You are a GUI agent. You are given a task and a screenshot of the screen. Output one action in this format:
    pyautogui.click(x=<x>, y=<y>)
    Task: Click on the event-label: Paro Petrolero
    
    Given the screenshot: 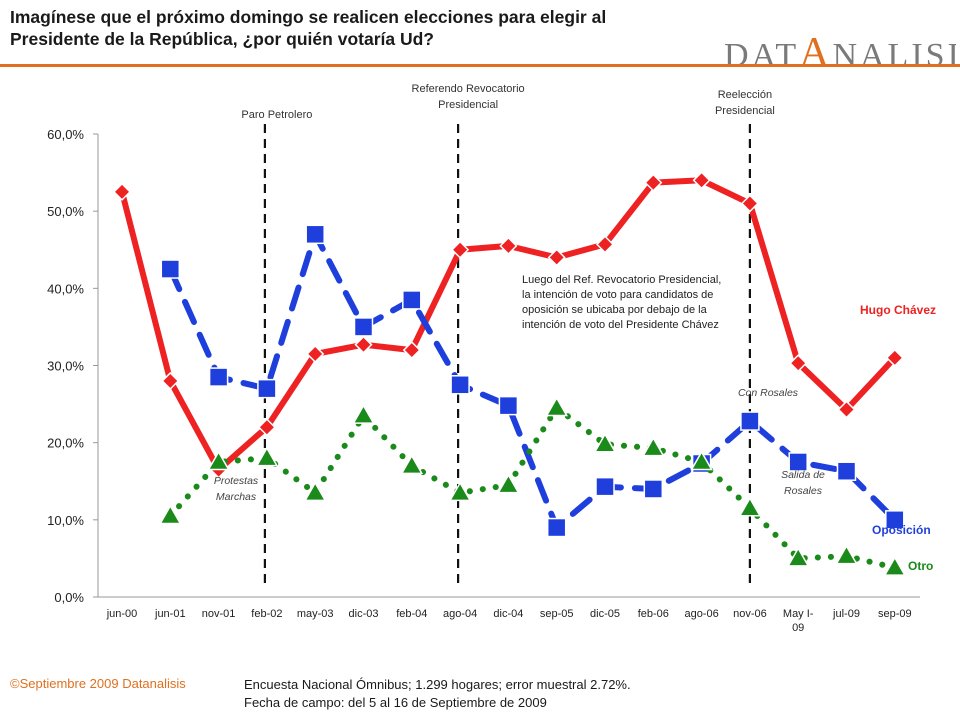 What is the action you would take?
    pyautogui.click(x=276, y=115)
    